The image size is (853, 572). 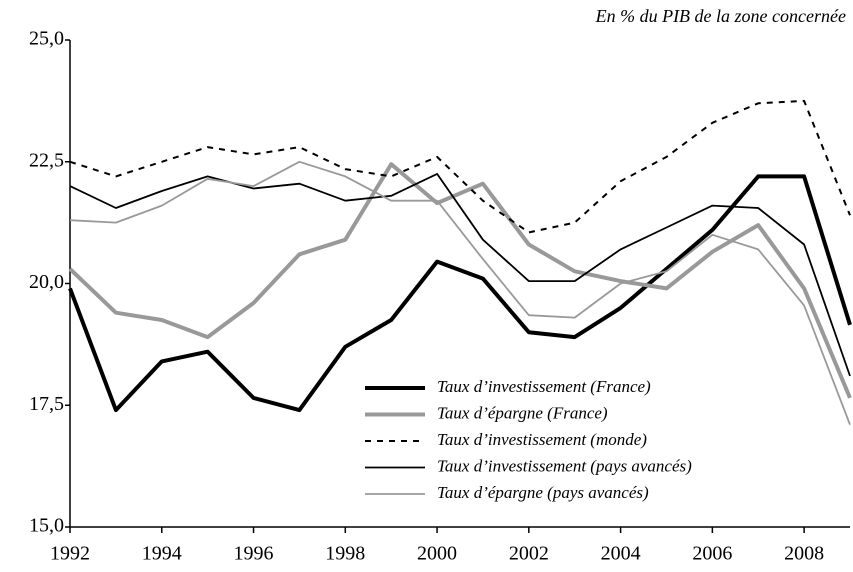 What do you see at coordinates (542, 439) in the screenshot?
I see `legend-label: Taux d’investissement (monde)` at bounding box center [542, 439].